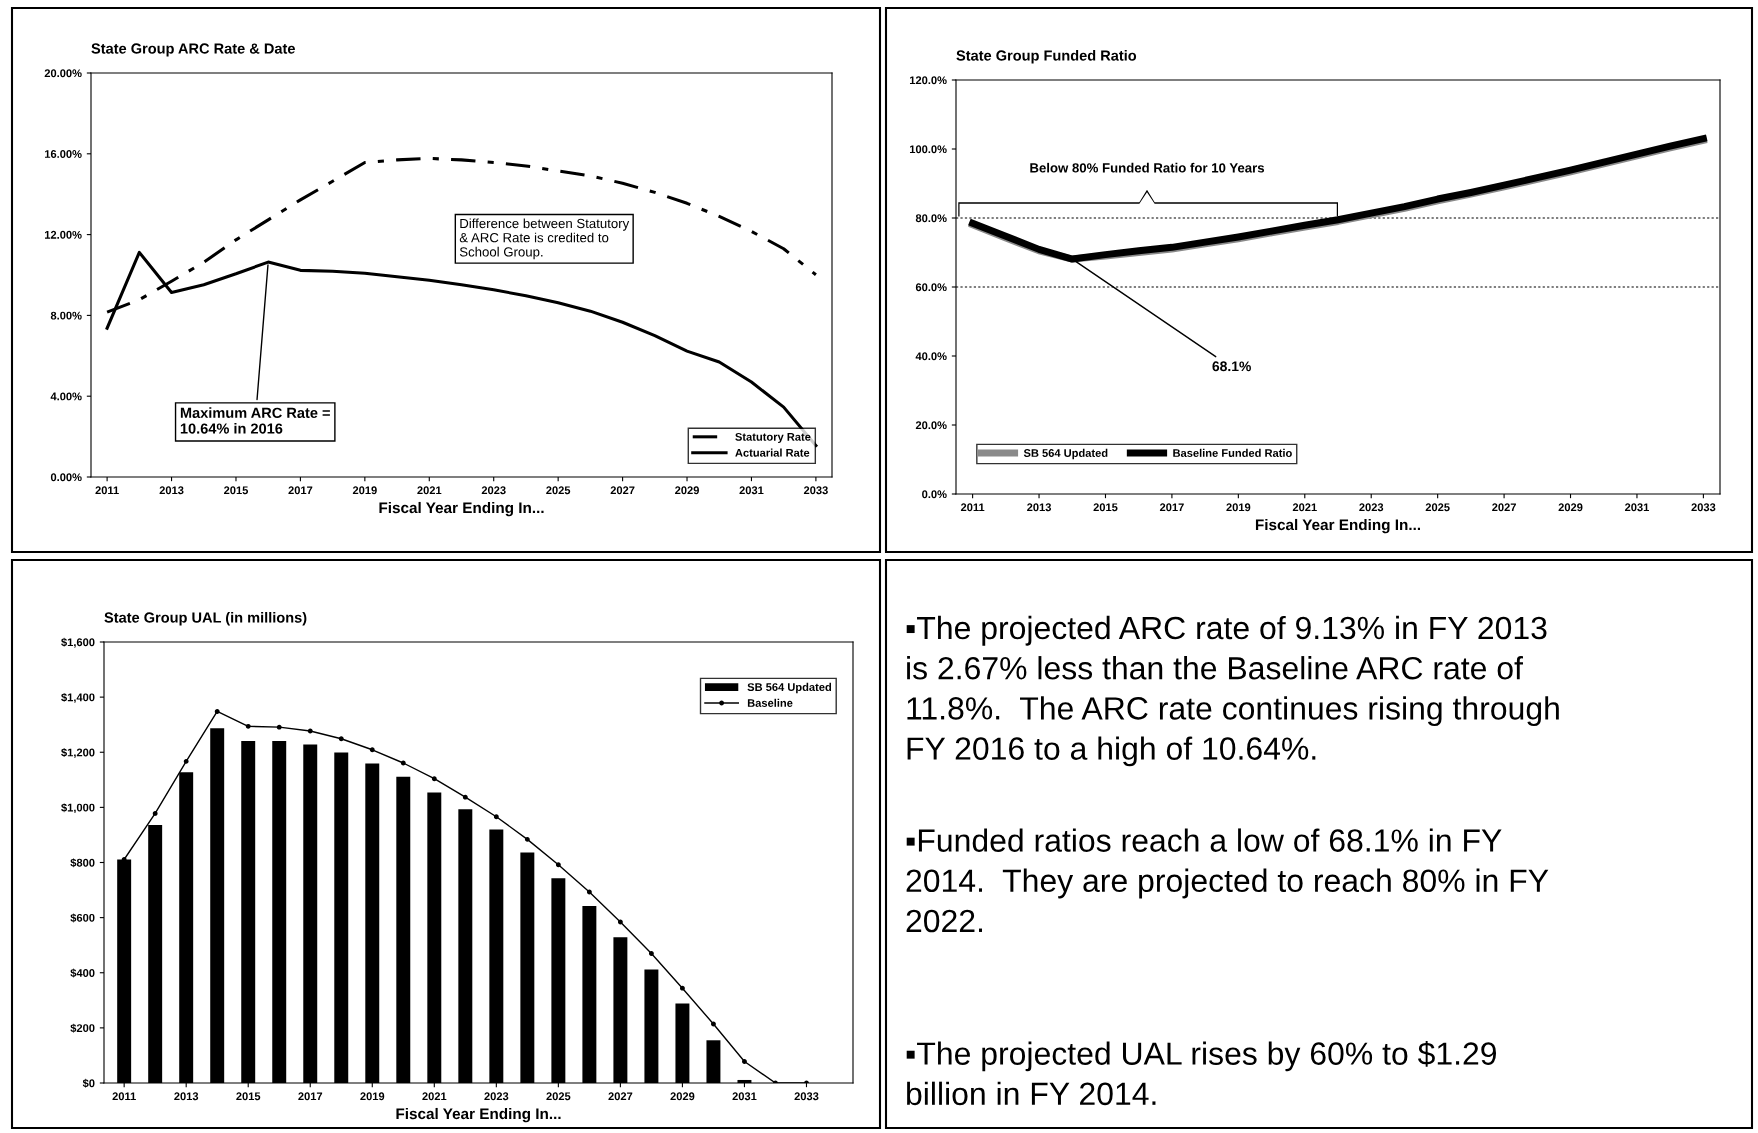  Describe the element at coordinates (1201, 1073) in the screenshot. I see `text: ▪The projected UAL rises by 60% to $1.29 billion in FY 2014.` at that location.